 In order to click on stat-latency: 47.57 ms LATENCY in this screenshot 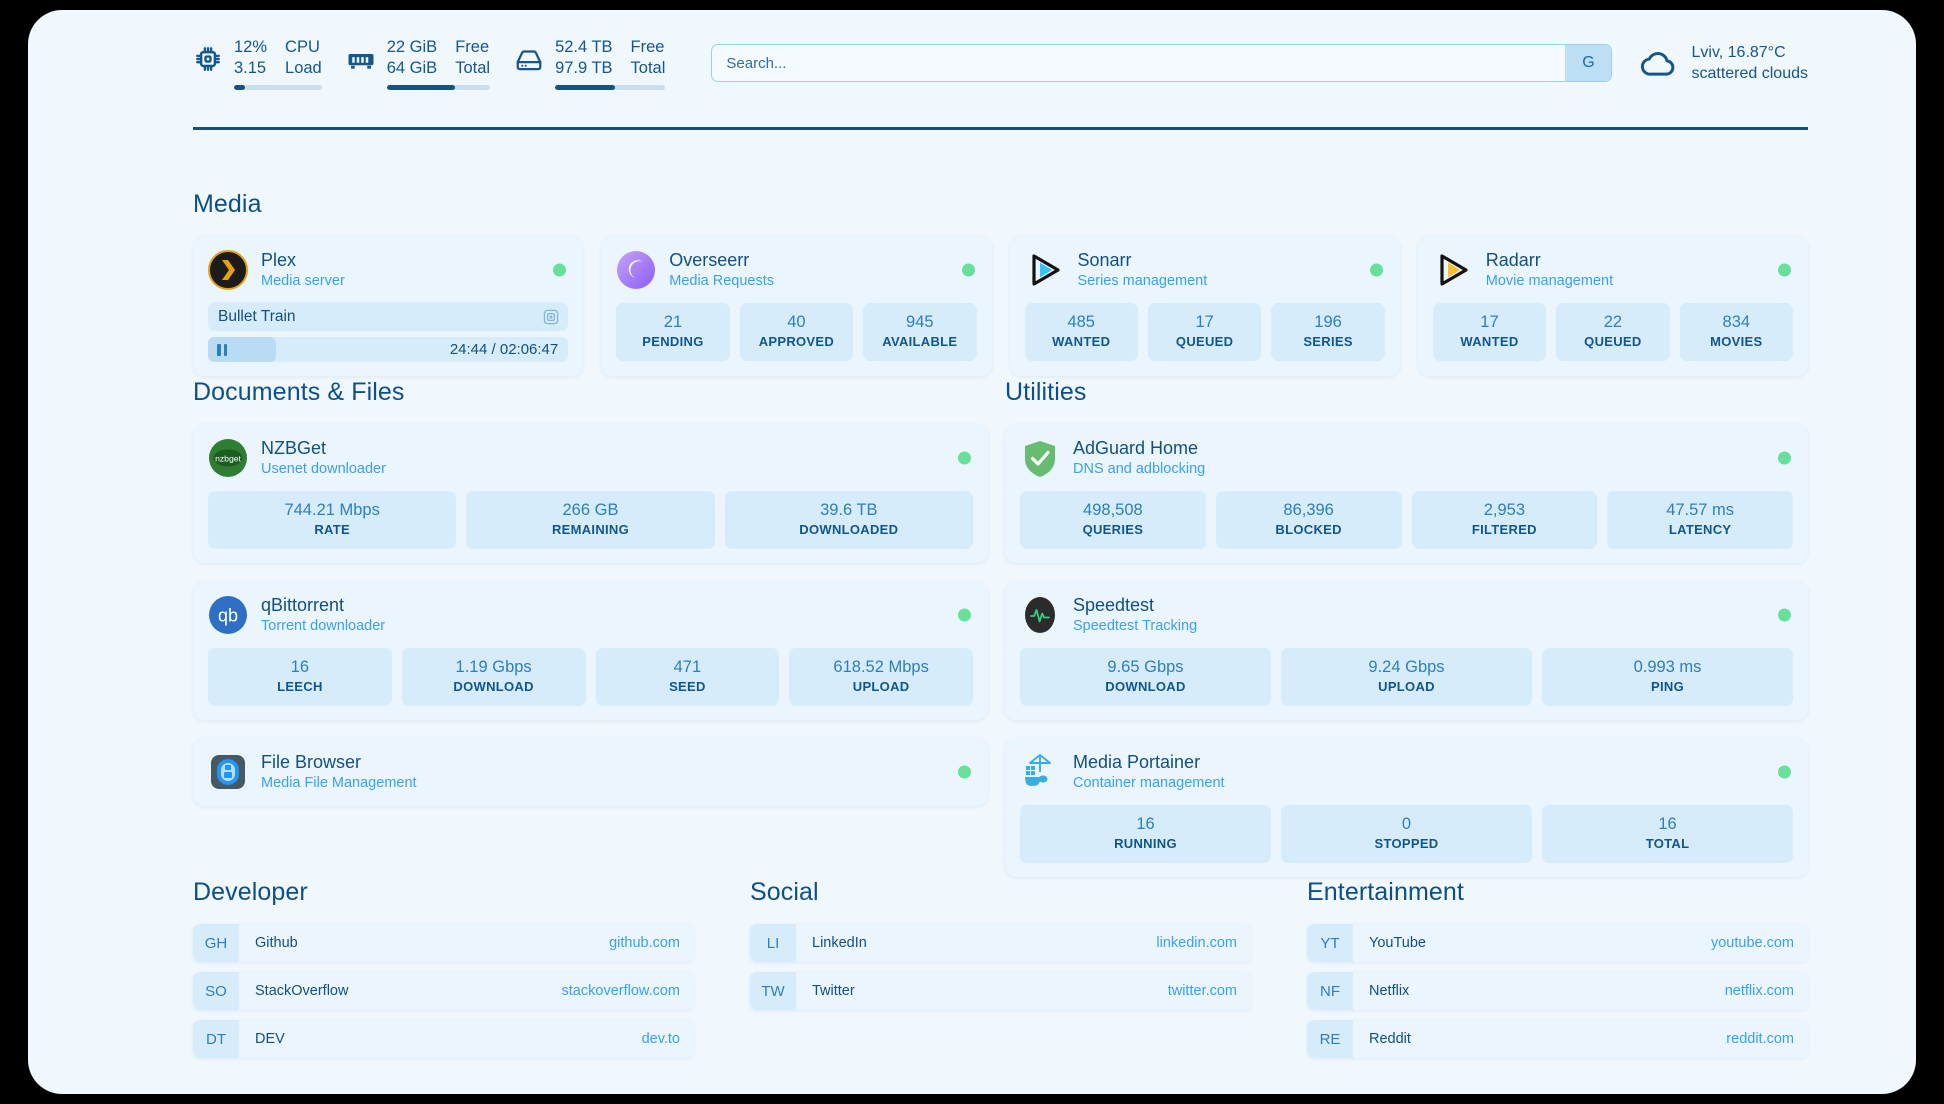, I will do `click(1700, 520)`.